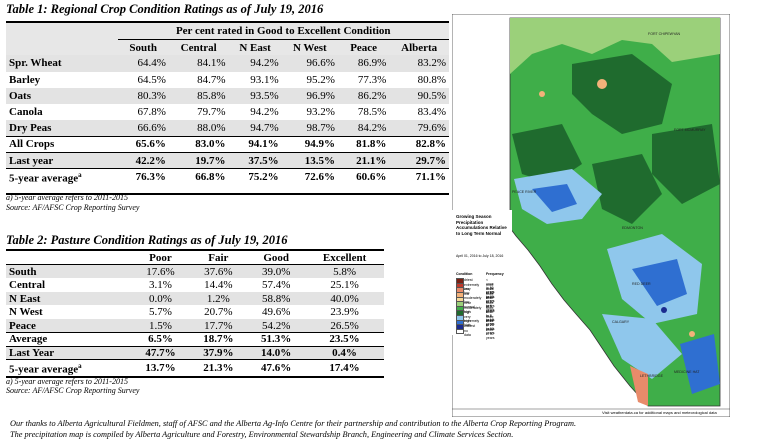  I want to click on table1-cell: 42.2%, so click(143, 160).